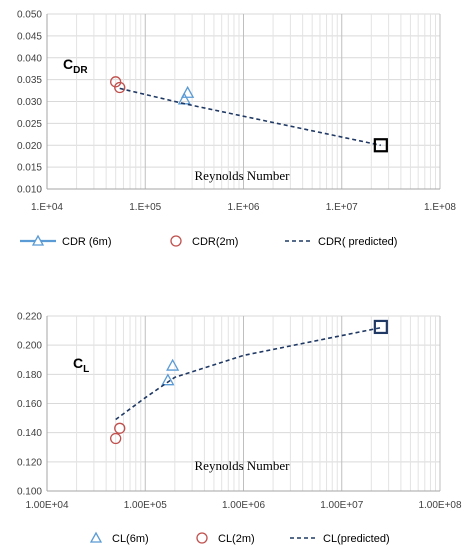 This screenshot has height=550, width=474. I want to click on cdr-legend-item: CDR( predicted), so click(341, 242).